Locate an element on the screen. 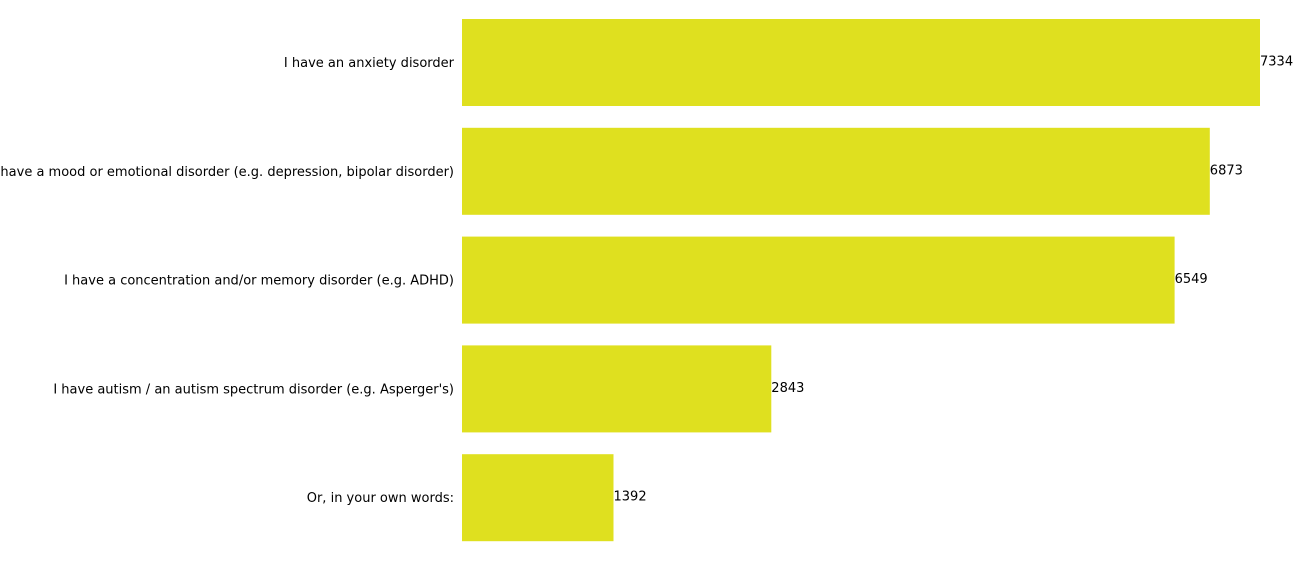 This screenshot has height=561, width=1308. value-label: 7334 is located at coordinates (1276, 62).